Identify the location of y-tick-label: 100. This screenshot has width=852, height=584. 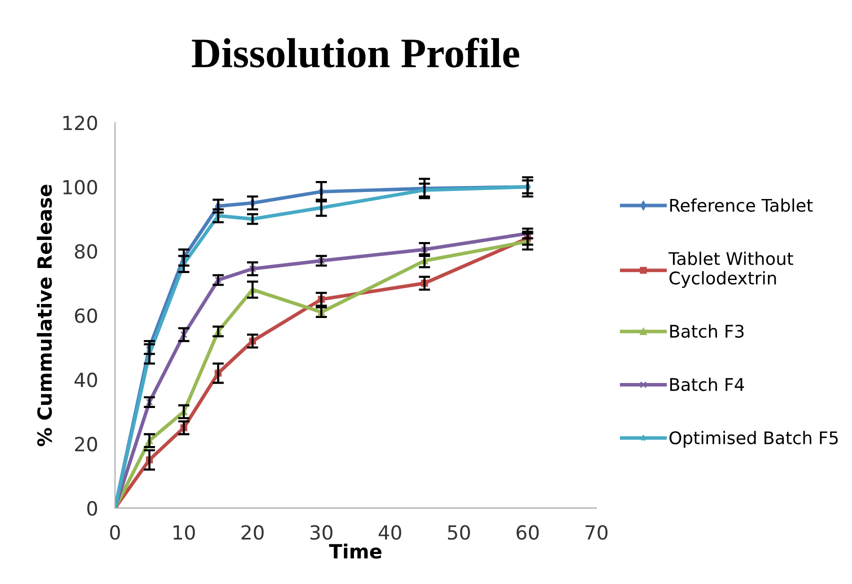
(80, 187).